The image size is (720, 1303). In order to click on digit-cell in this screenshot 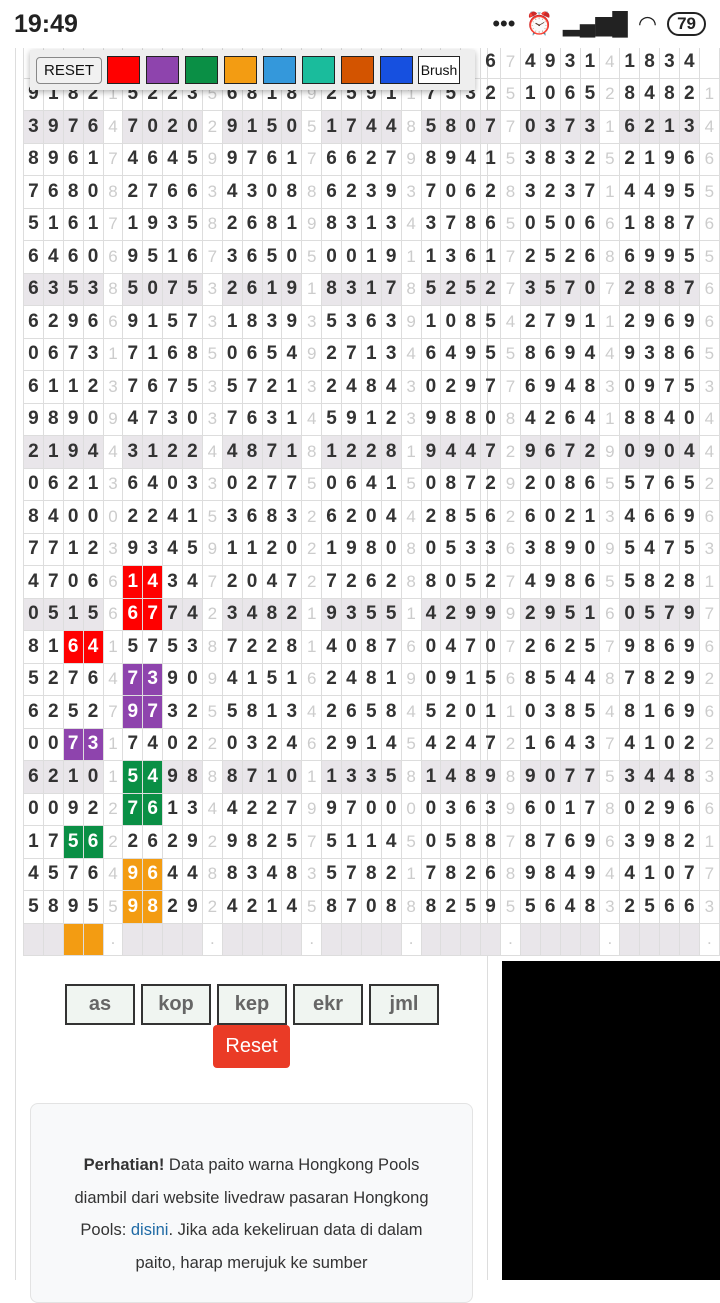, I will do `click(272, 939)`.